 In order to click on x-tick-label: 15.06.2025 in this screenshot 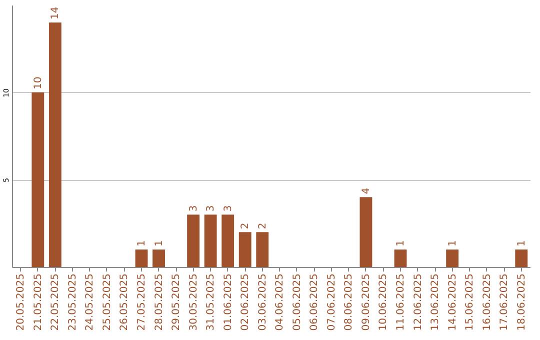, I will do `click(470, 302)`.